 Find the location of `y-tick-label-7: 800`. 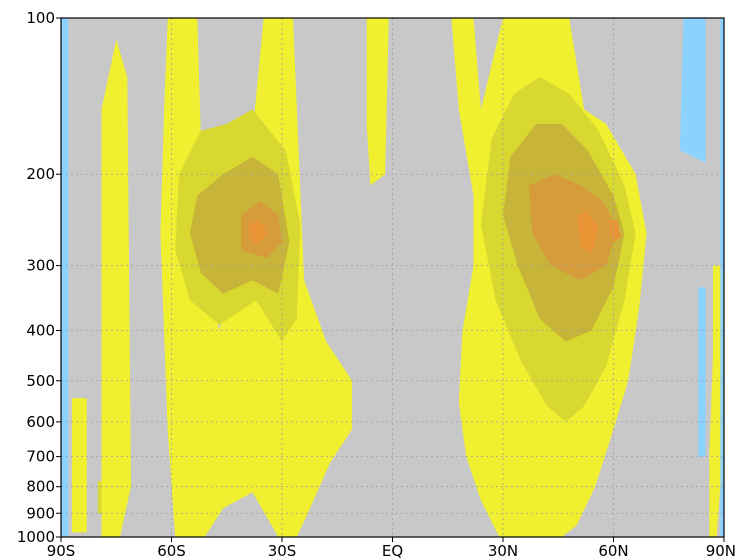

y-tick-label-7: 800 is located at coordinates (40, 487).